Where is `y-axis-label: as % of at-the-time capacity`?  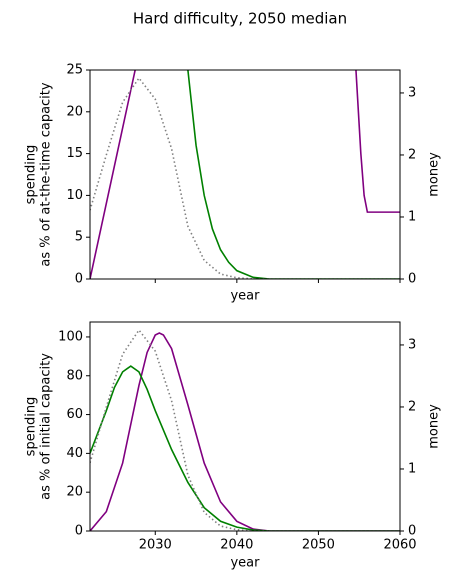
y-axis-label: as % of at-the-time capacity is located at coordinates (46, 174).